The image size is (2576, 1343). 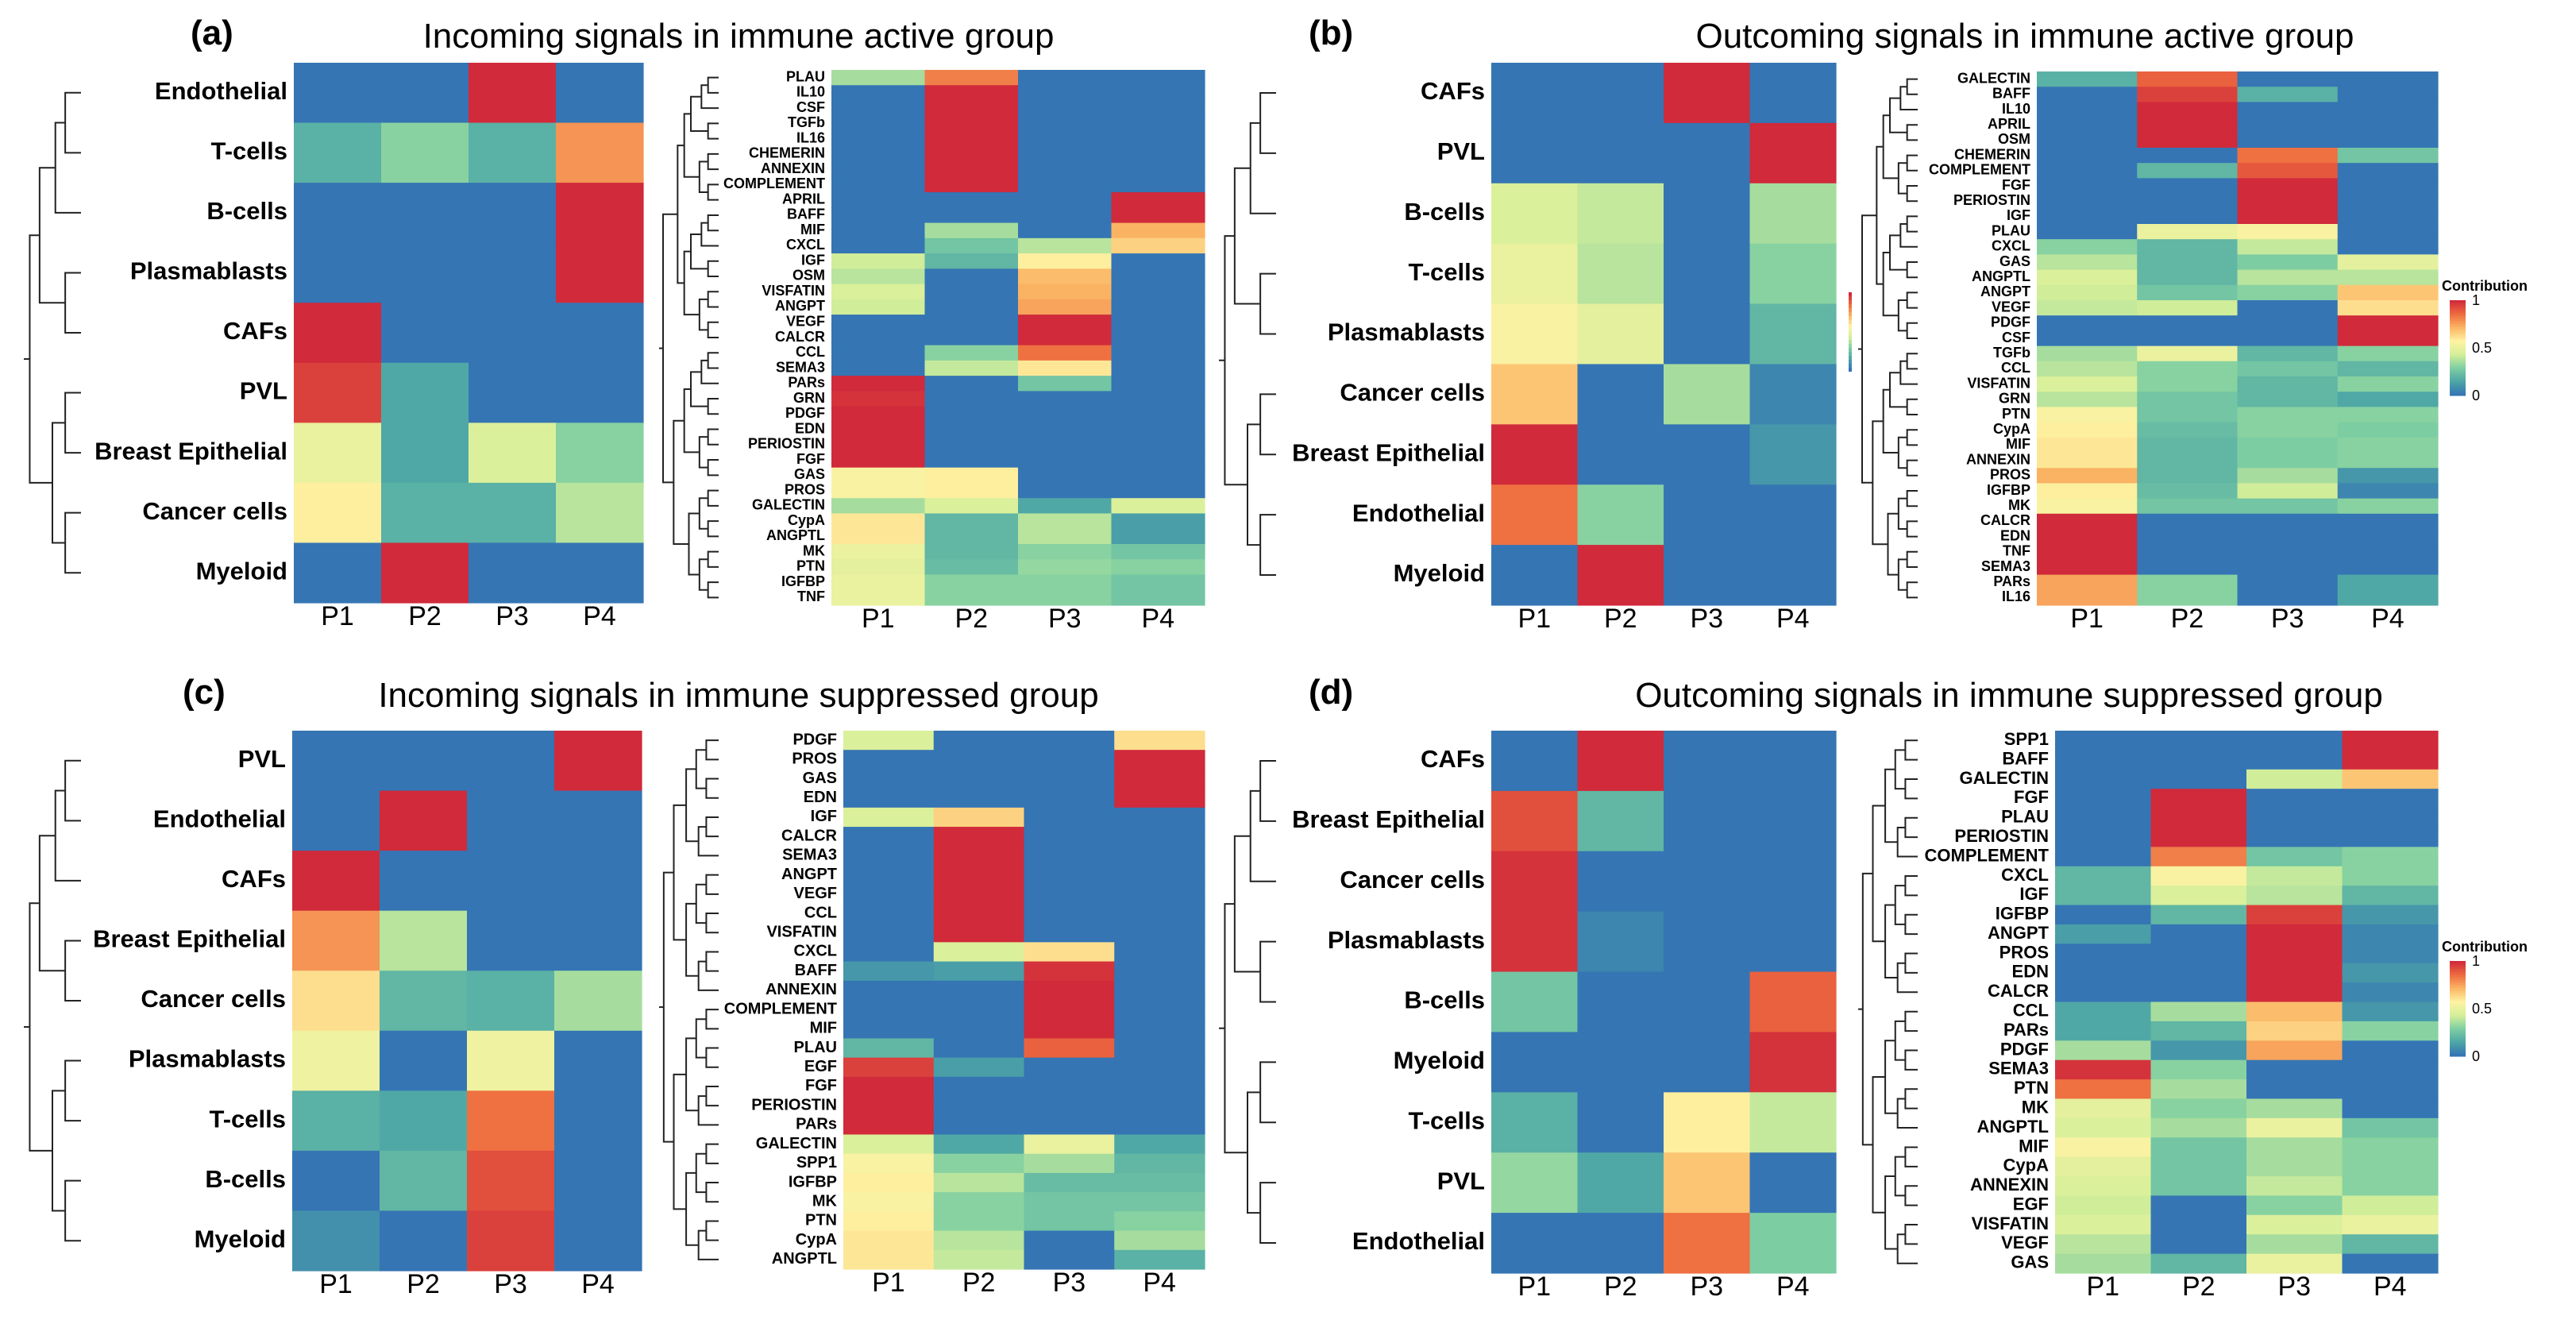 I want to click on pathway-column-label: P3, so click(x=1069, y=1283).